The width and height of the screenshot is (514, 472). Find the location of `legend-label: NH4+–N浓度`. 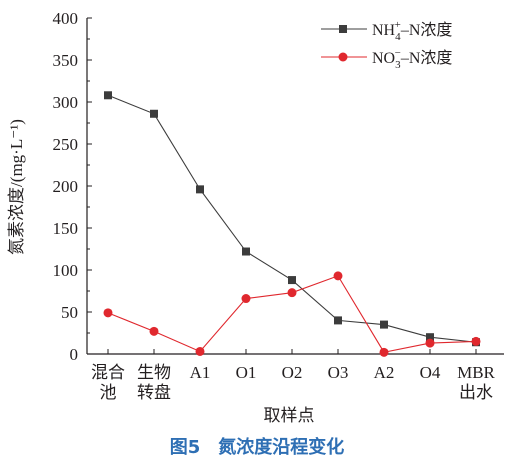

legend-label: NH4+–N浓度 is located at coordinates (412, 31).